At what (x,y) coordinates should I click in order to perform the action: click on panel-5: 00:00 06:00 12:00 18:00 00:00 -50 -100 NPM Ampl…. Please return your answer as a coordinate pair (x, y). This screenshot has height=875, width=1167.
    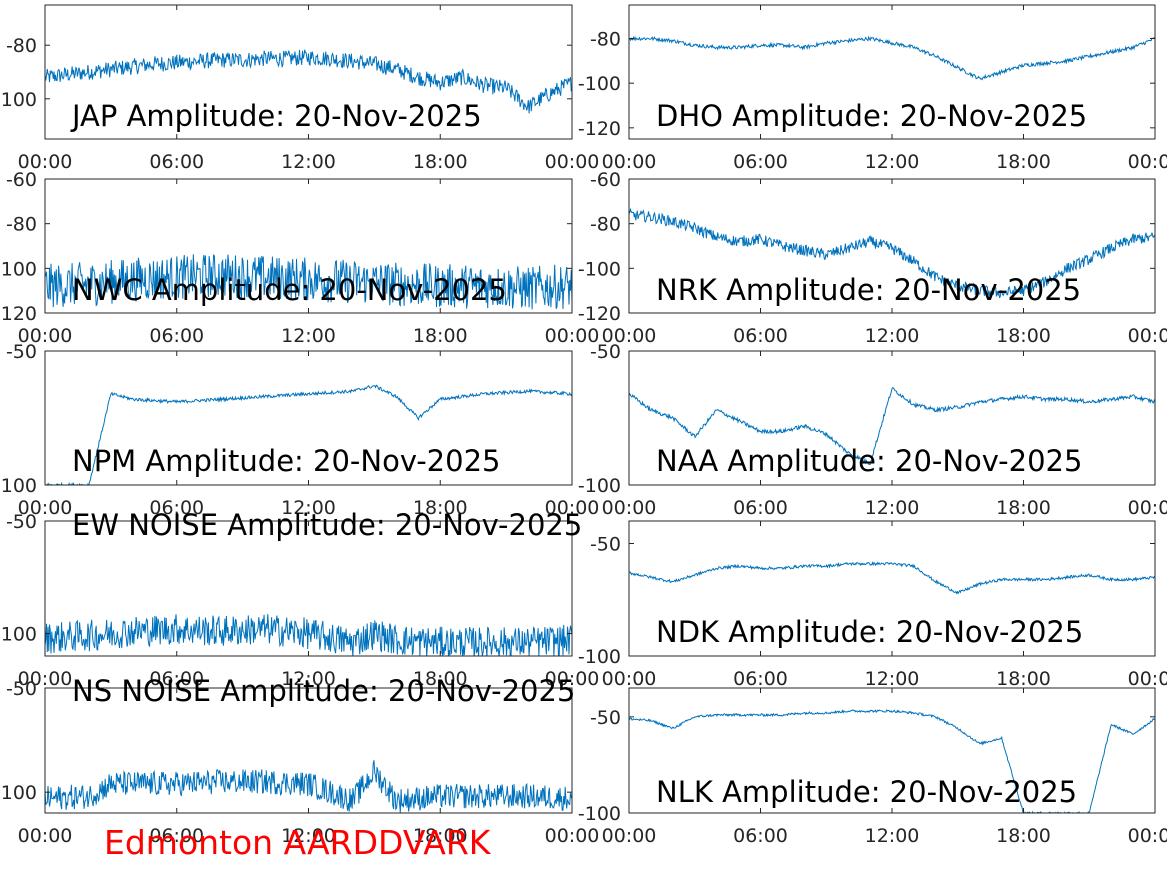
    Looking at the image, I should click on (299, 430).